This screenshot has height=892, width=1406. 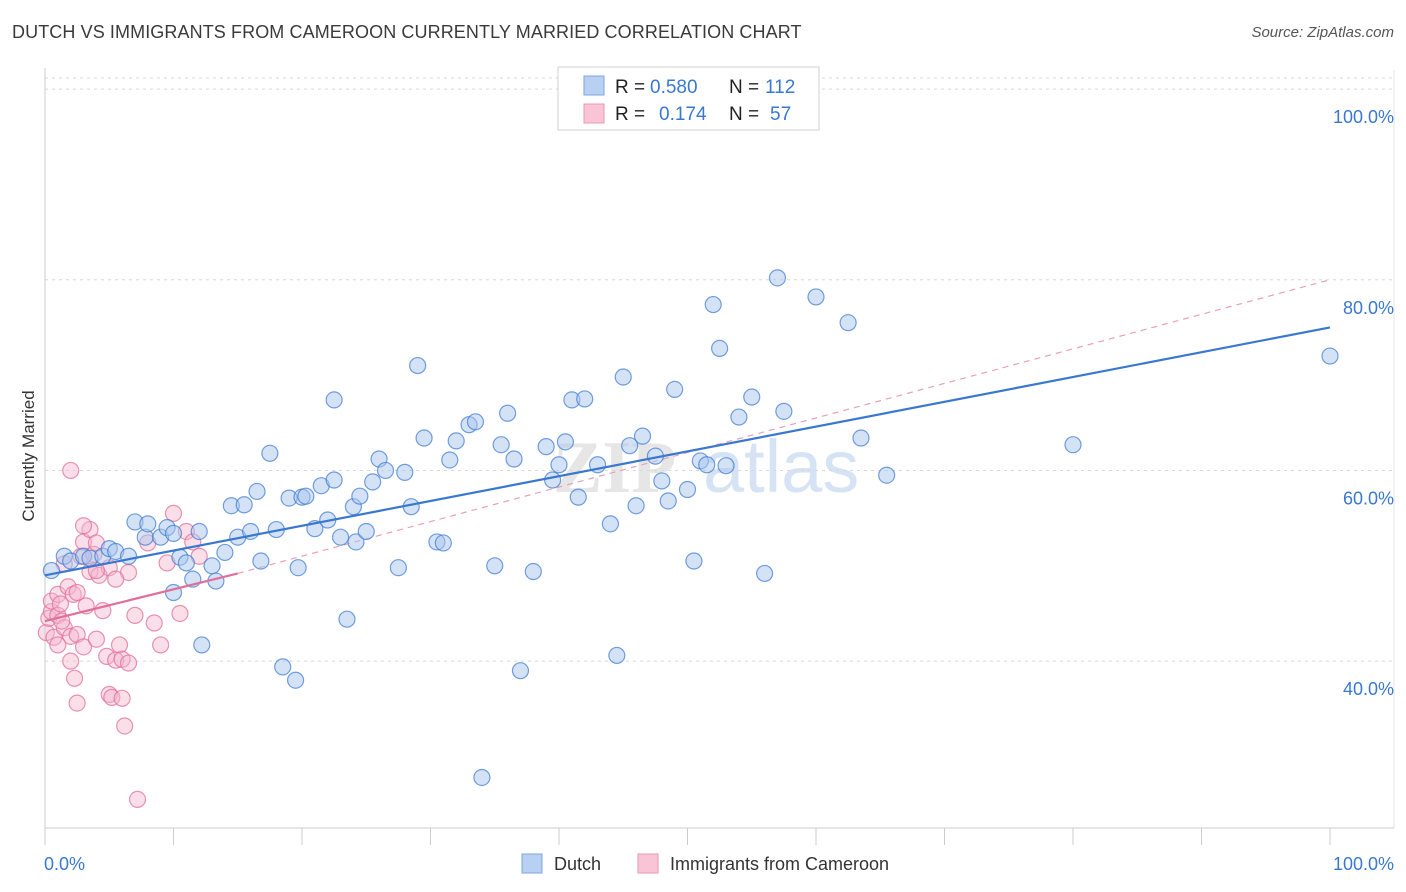 What do you see at coordinates (779, 864) in the screenshot?
I see `bottom-legend-cameroon: Immigrants from Cameroon` at bounding box center [779, 864].